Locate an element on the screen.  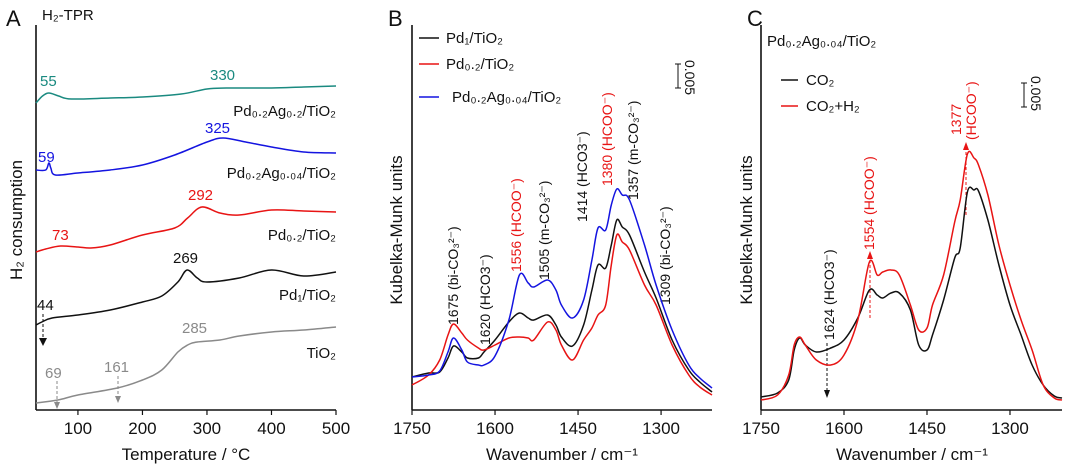
panel-c-ylabel: Kubelka-Munk units is located at coordinates (746, 229).